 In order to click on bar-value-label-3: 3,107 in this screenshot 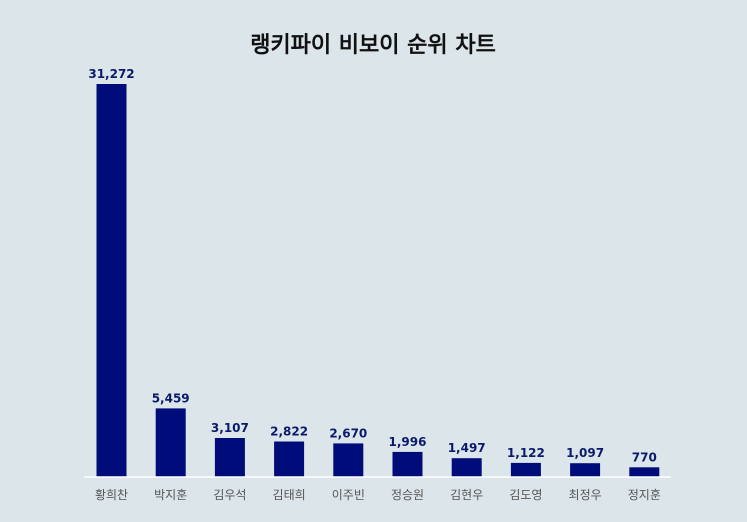, I will do `click(230, 428)`.